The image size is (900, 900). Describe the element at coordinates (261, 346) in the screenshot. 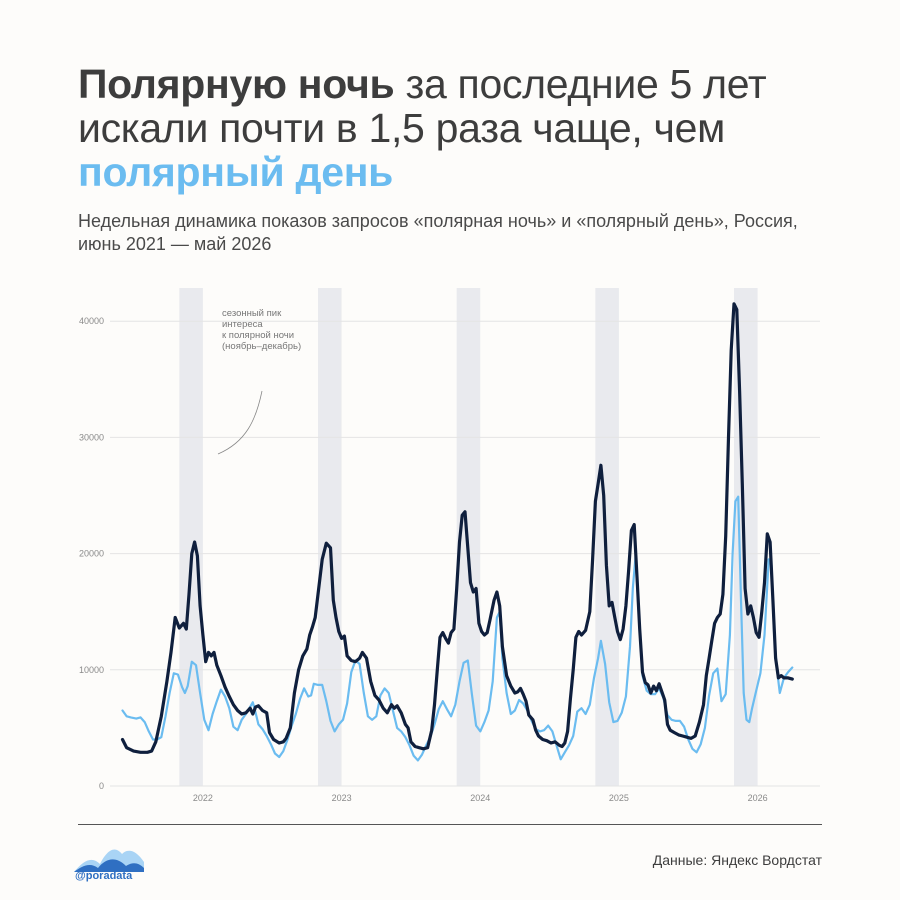

I see `annotation-line-3: (ноябрь–декабрь)` at that location.